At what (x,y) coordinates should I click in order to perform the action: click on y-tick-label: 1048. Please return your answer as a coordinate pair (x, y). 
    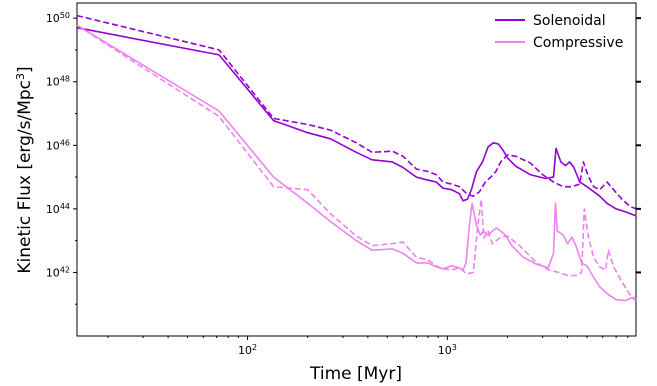
    Looking at the image, I should click on (58, 81).